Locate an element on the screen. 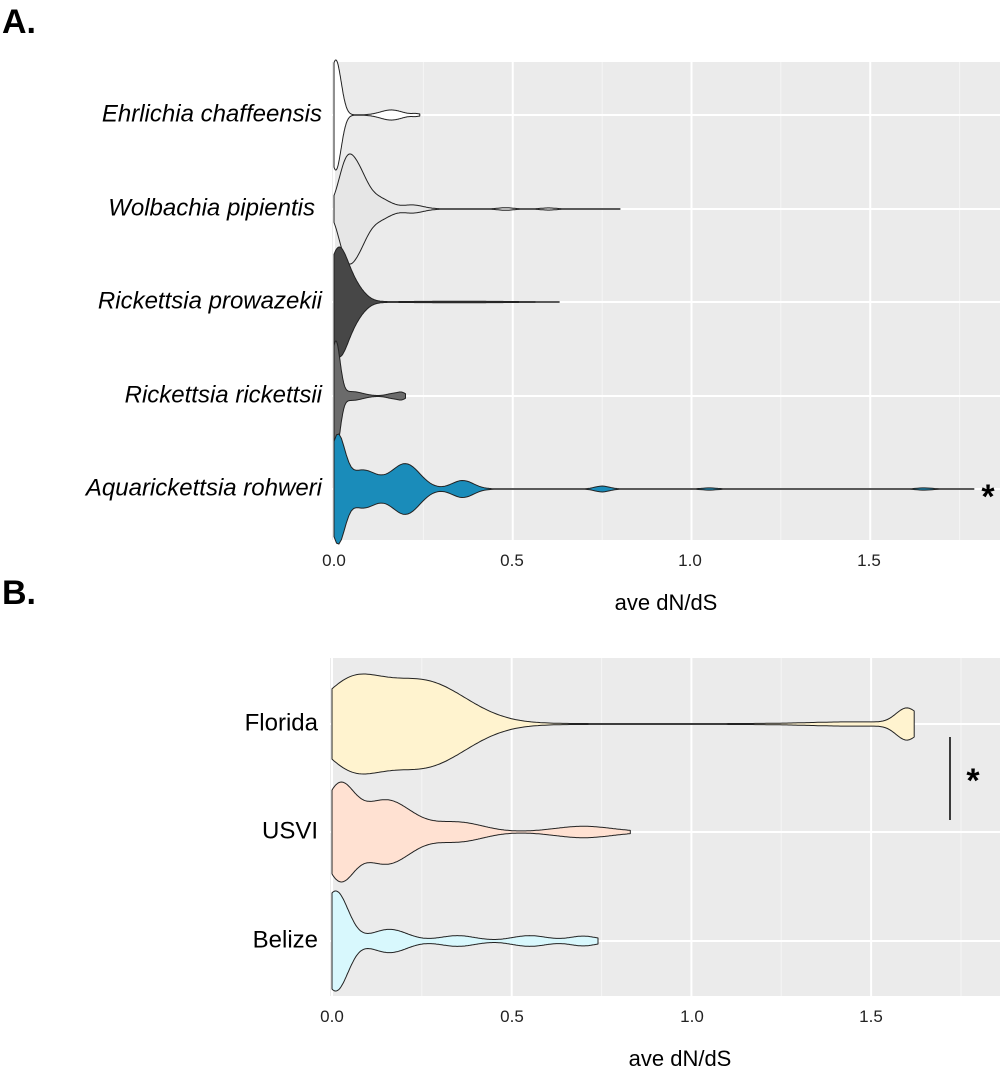  category-label: Ehrlichia chaffeensis is located at coordinates (212, 113).